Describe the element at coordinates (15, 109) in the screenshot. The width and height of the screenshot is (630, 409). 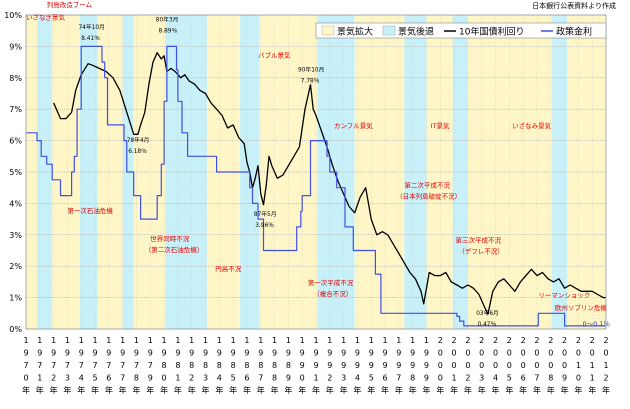
I see `y-tick-label: 7%` at that location.